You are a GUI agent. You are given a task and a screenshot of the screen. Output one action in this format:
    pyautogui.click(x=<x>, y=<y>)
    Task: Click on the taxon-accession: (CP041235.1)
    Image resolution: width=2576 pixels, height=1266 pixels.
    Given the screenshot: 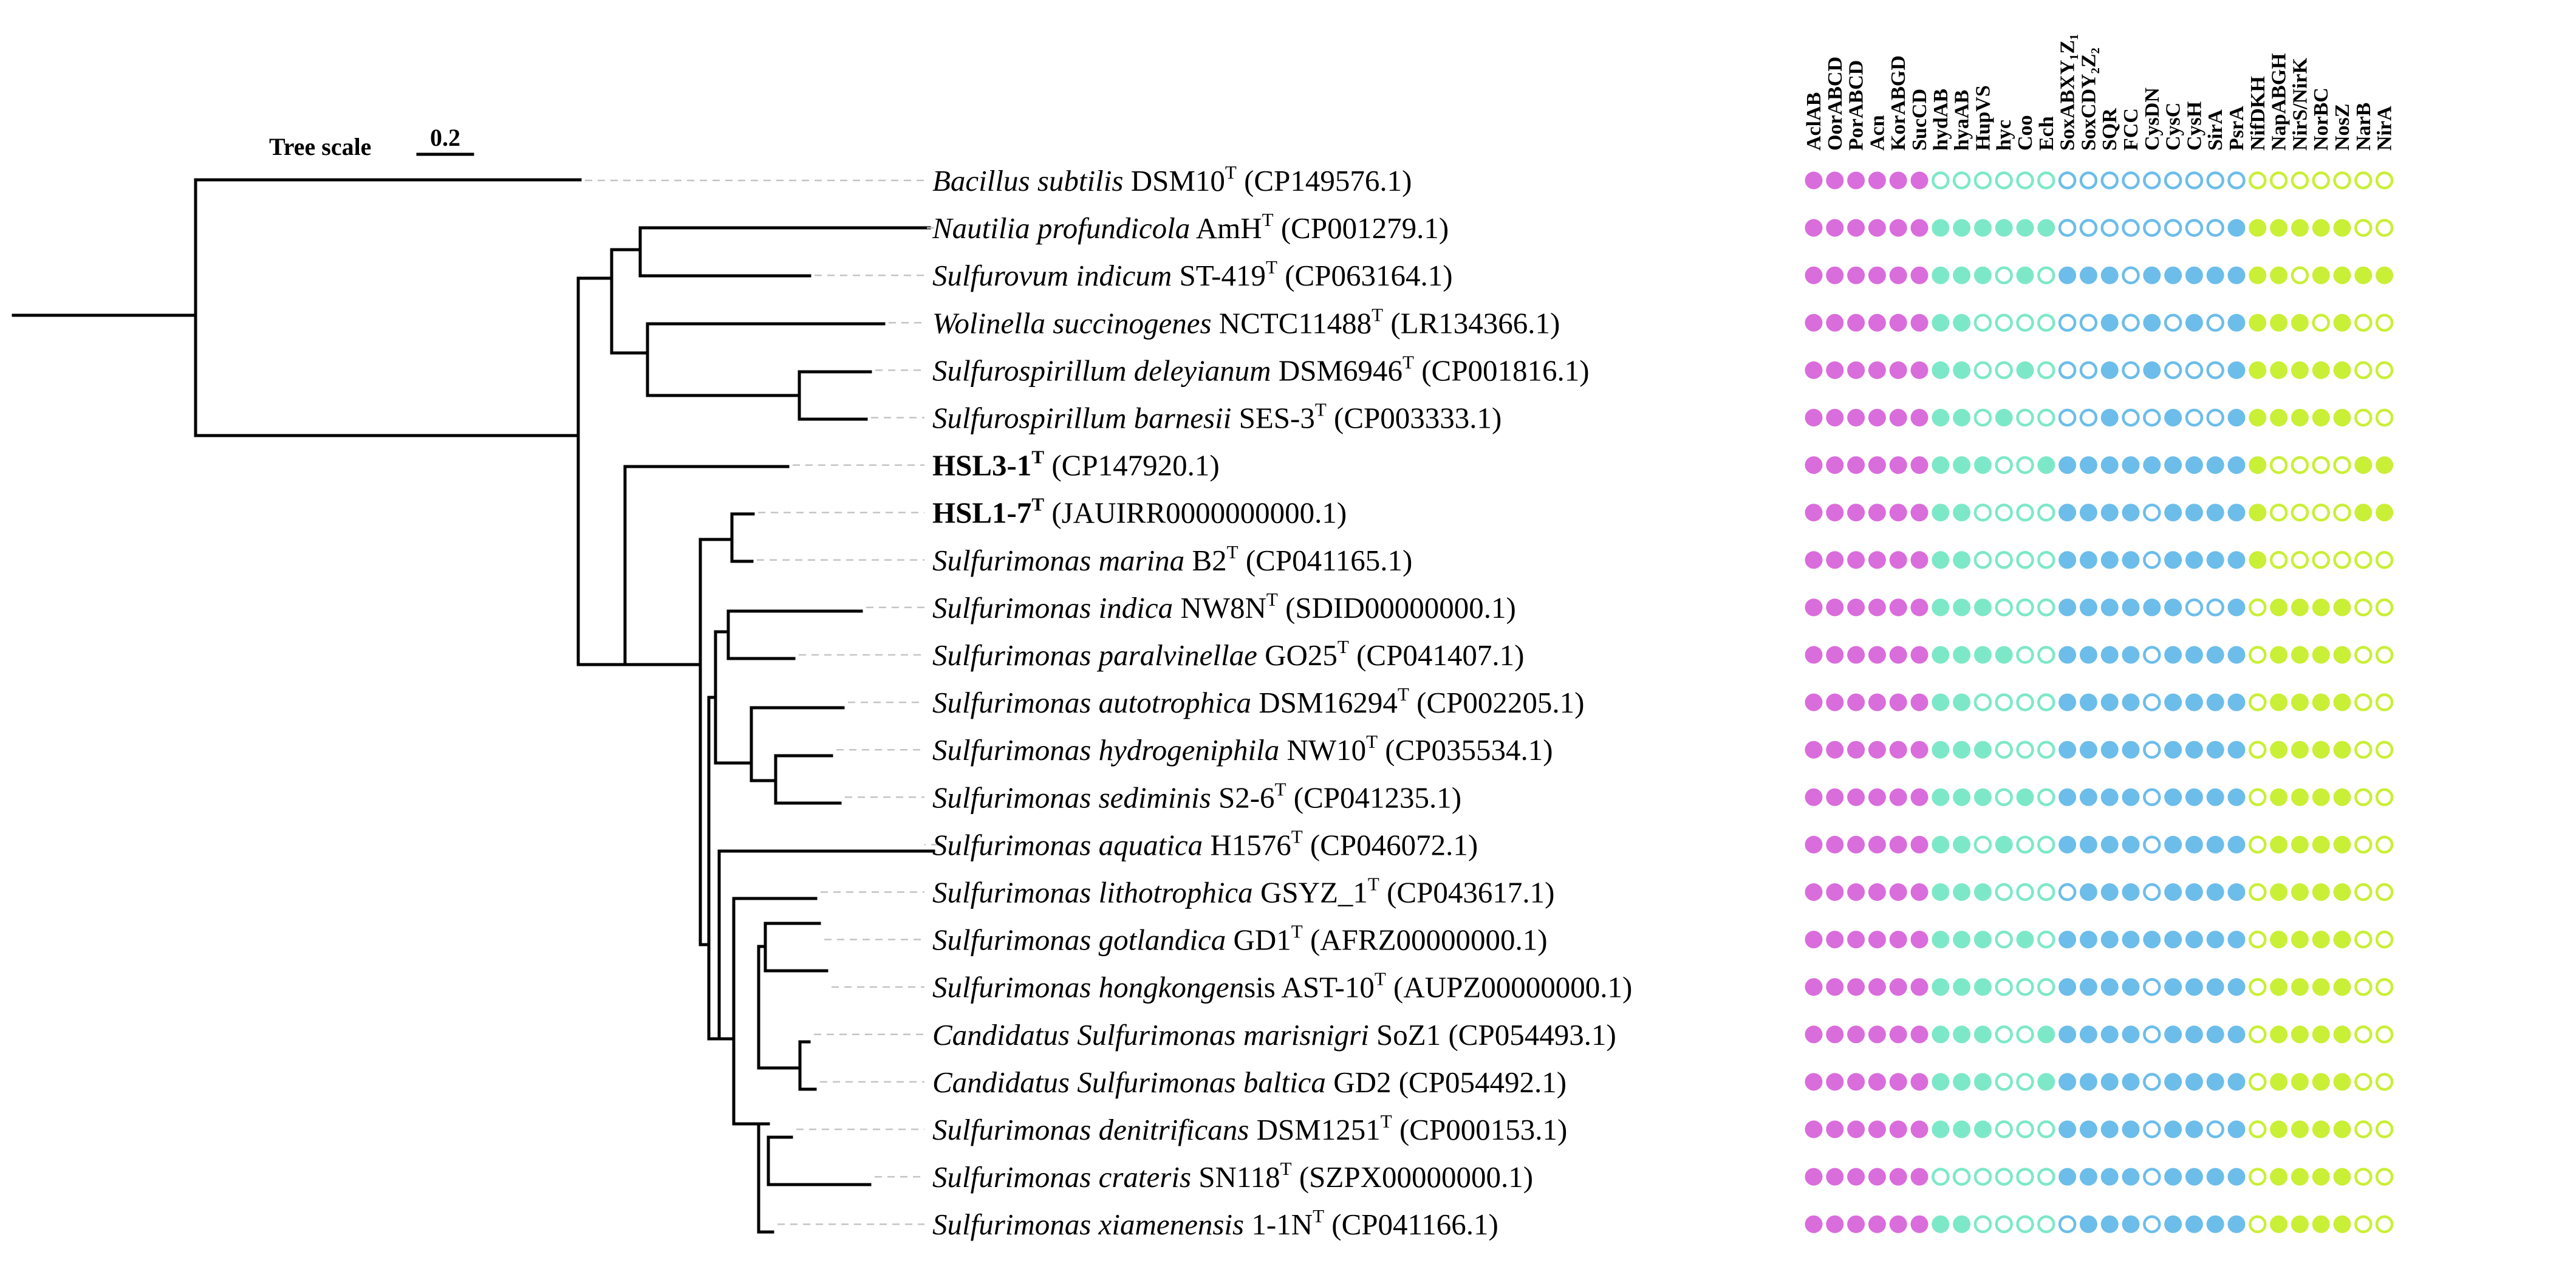 What is the action you would take?
    pyautogui.click(x=1374, y=797)
    